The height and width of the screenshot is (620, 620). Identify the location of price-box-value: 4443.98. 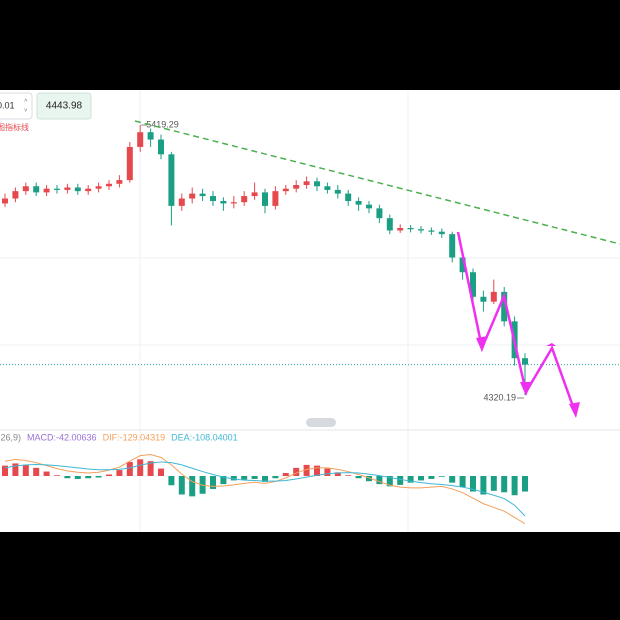
(64, 106).